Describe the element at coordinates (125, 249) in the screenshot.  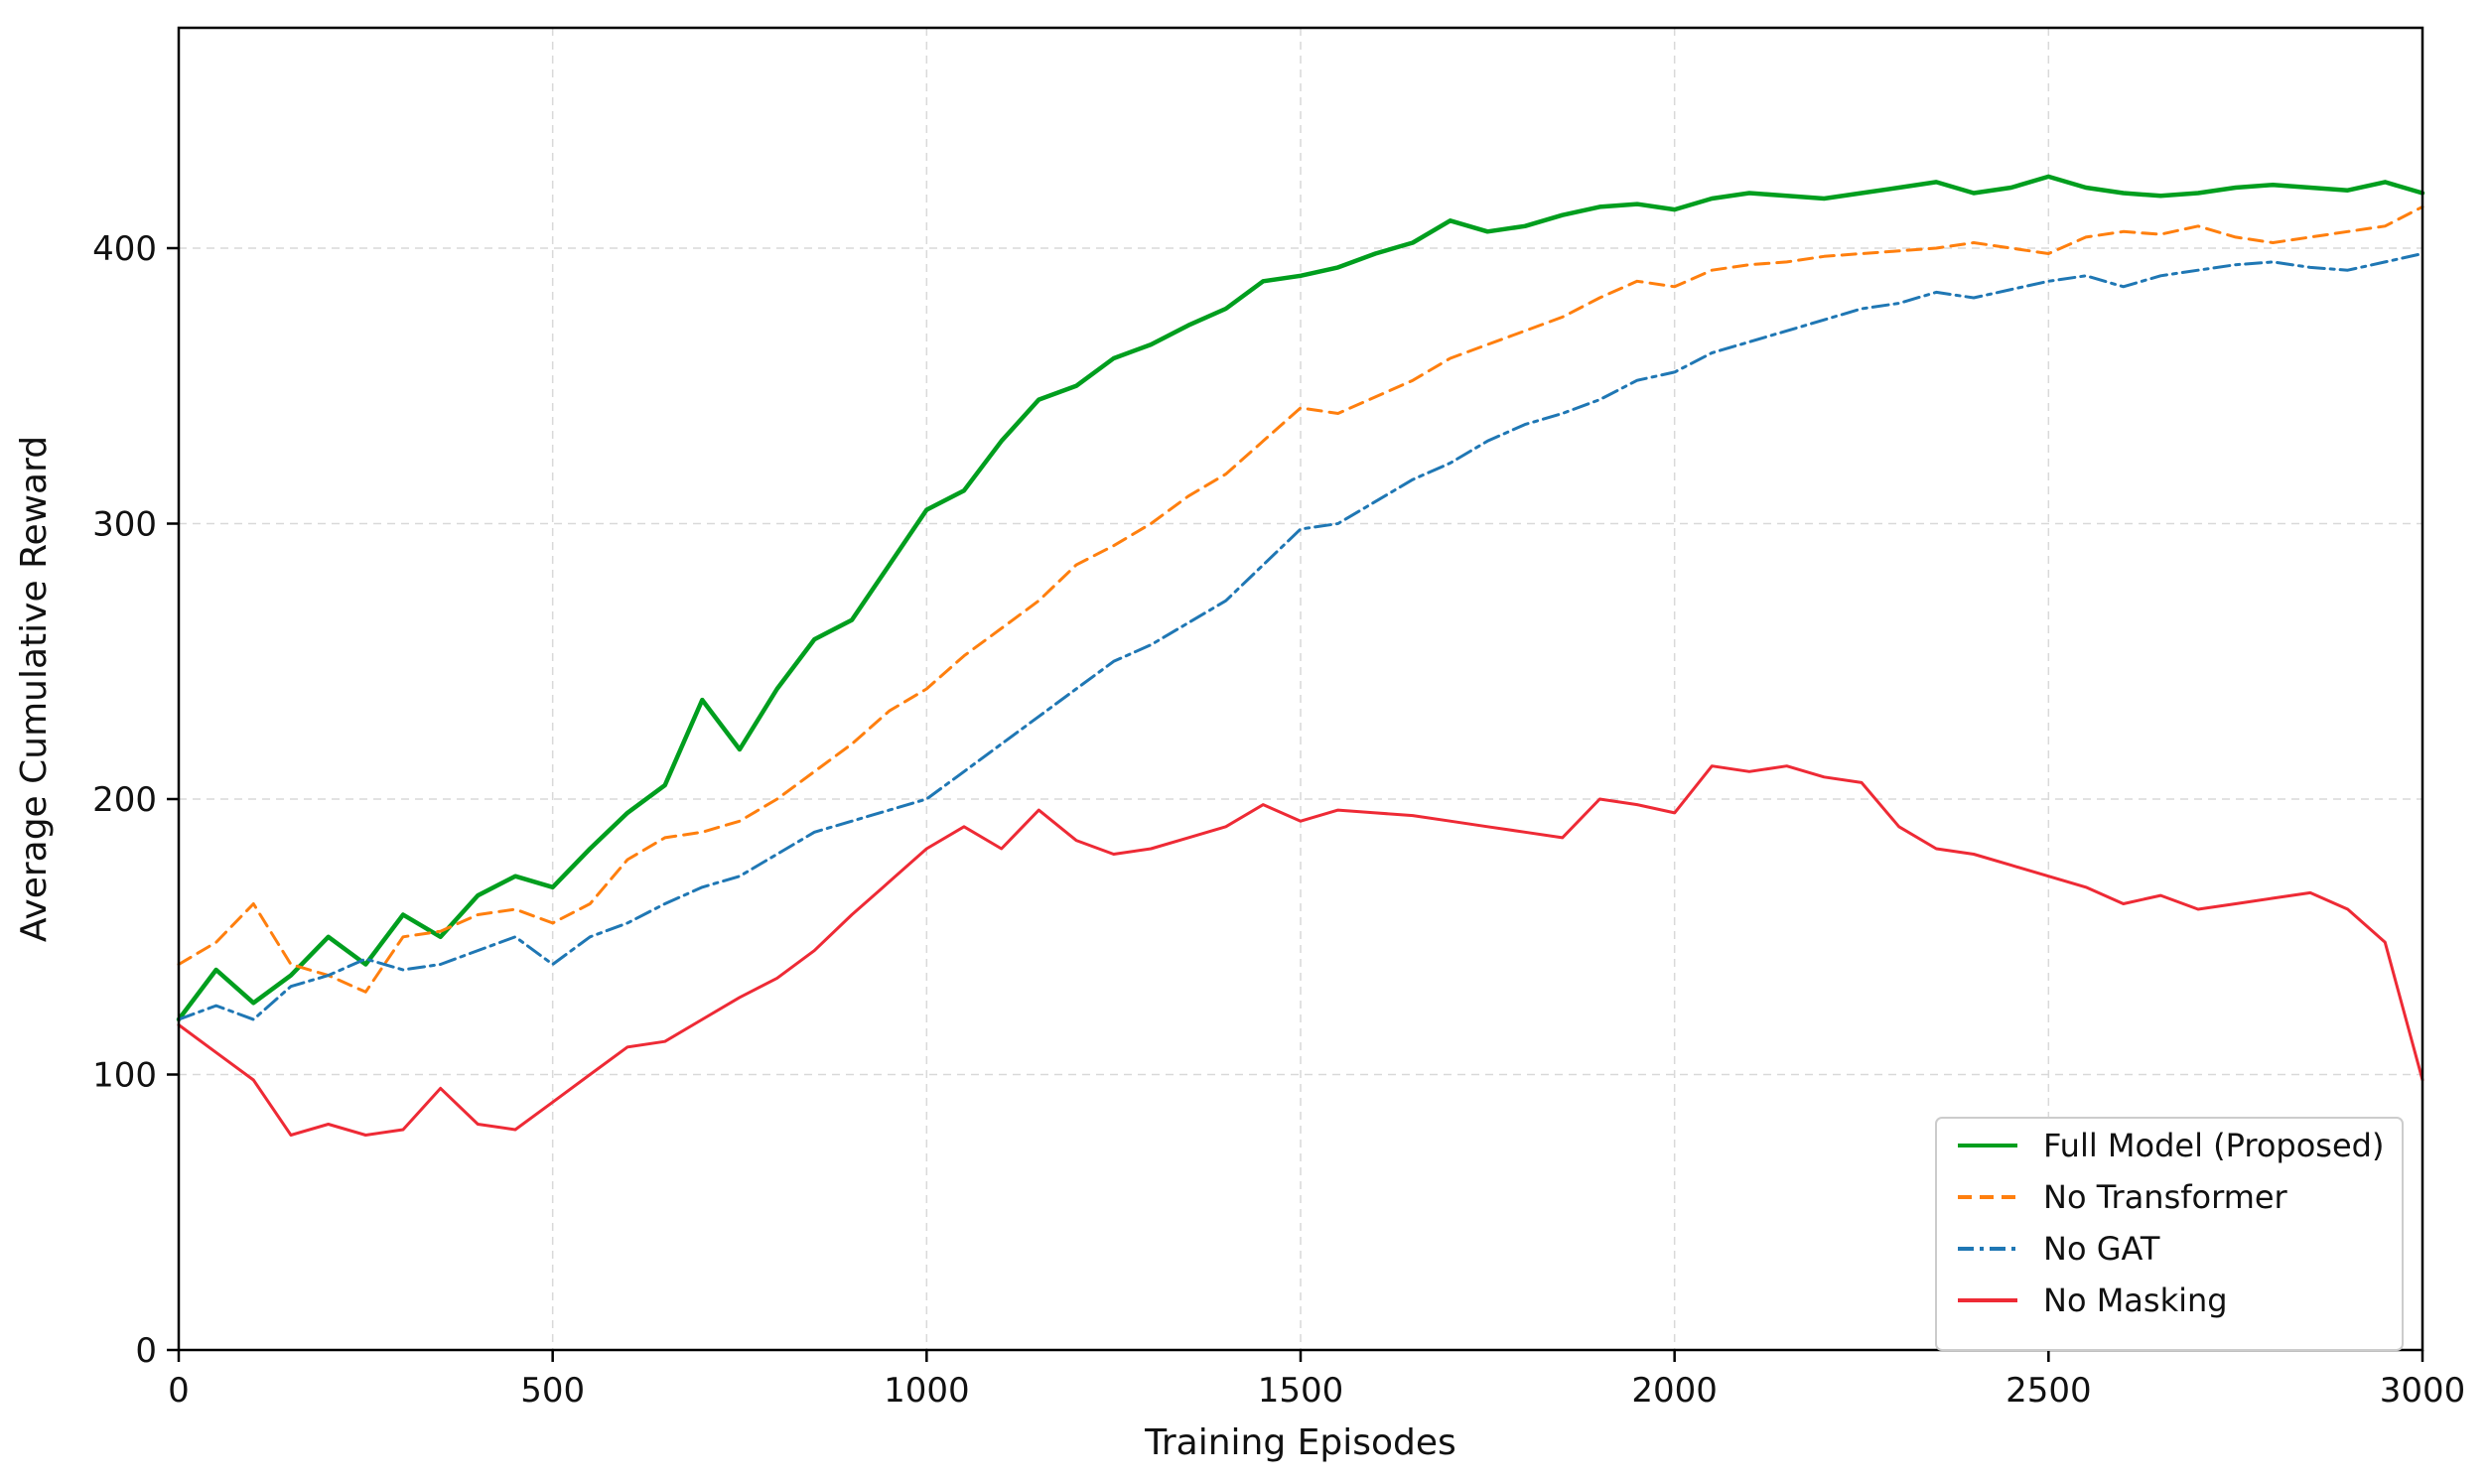
I see `y-tick-label: 400` at that location.